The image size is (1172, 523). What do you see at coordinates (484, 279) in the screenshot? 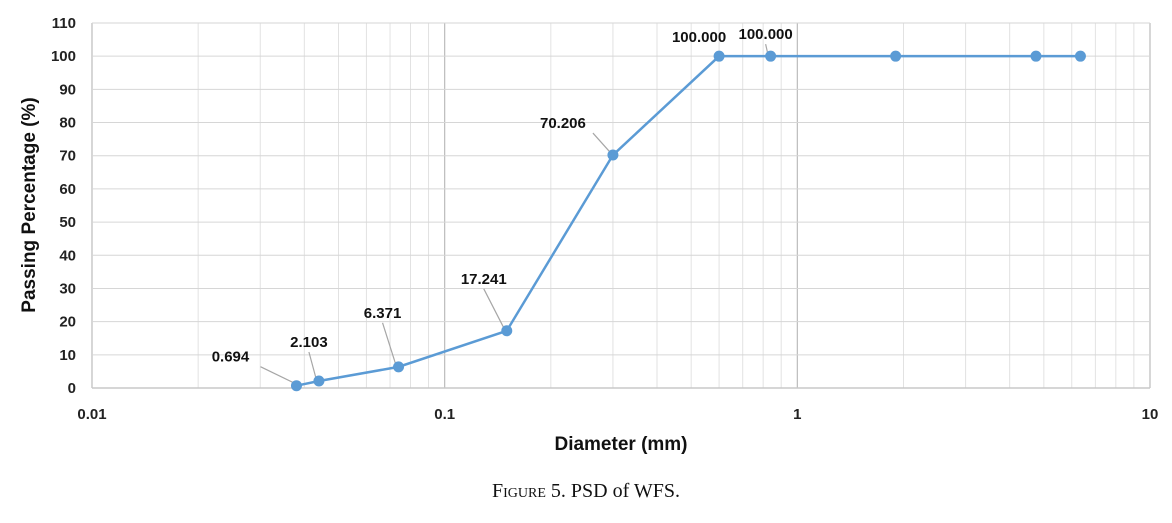
I see `data-label: 17.241` at bounding box center [484, 279].